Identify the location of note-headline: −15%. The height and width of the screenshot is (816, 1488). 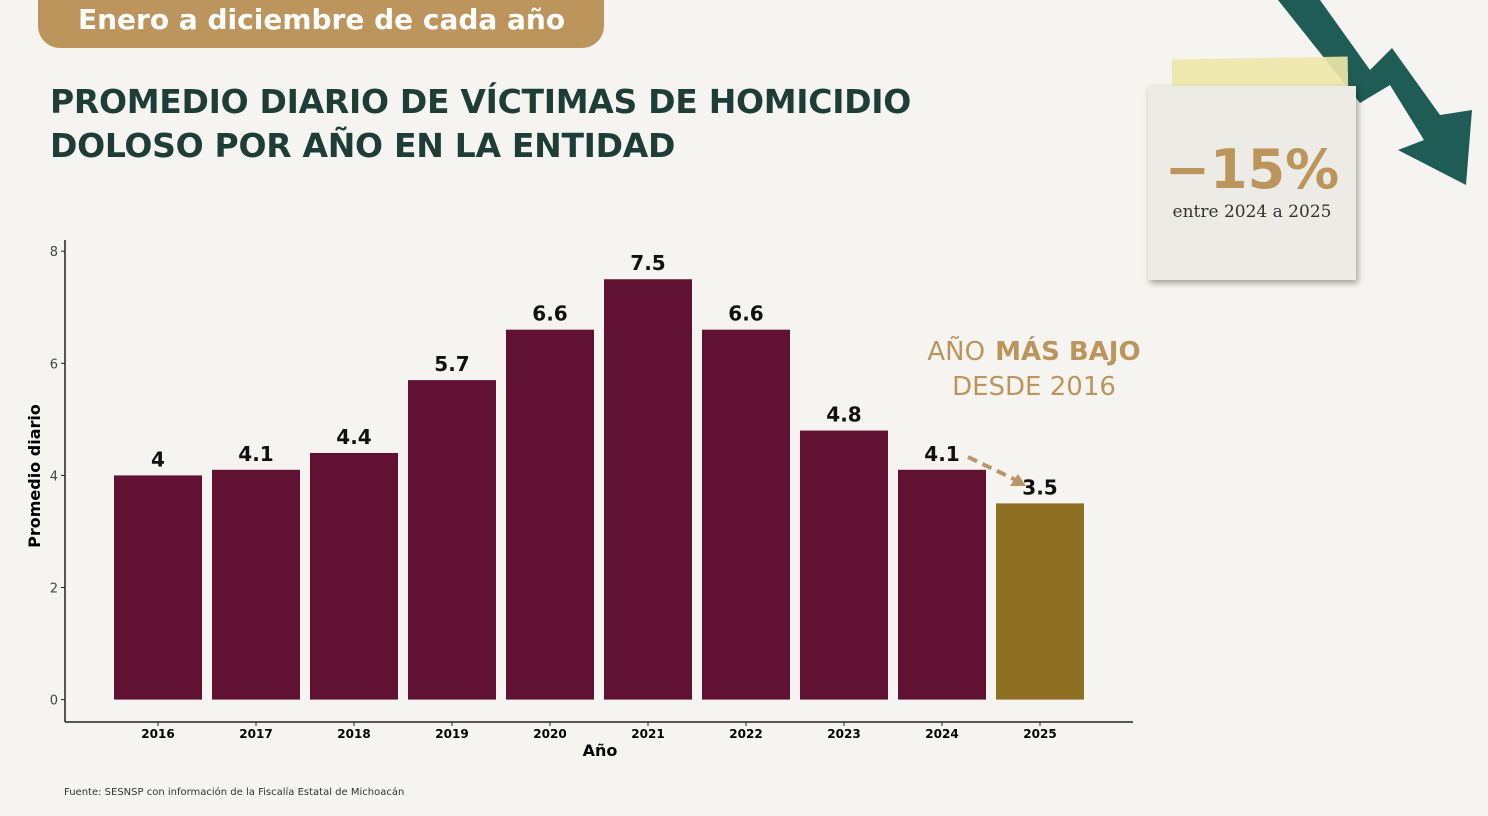
(1252, 169).